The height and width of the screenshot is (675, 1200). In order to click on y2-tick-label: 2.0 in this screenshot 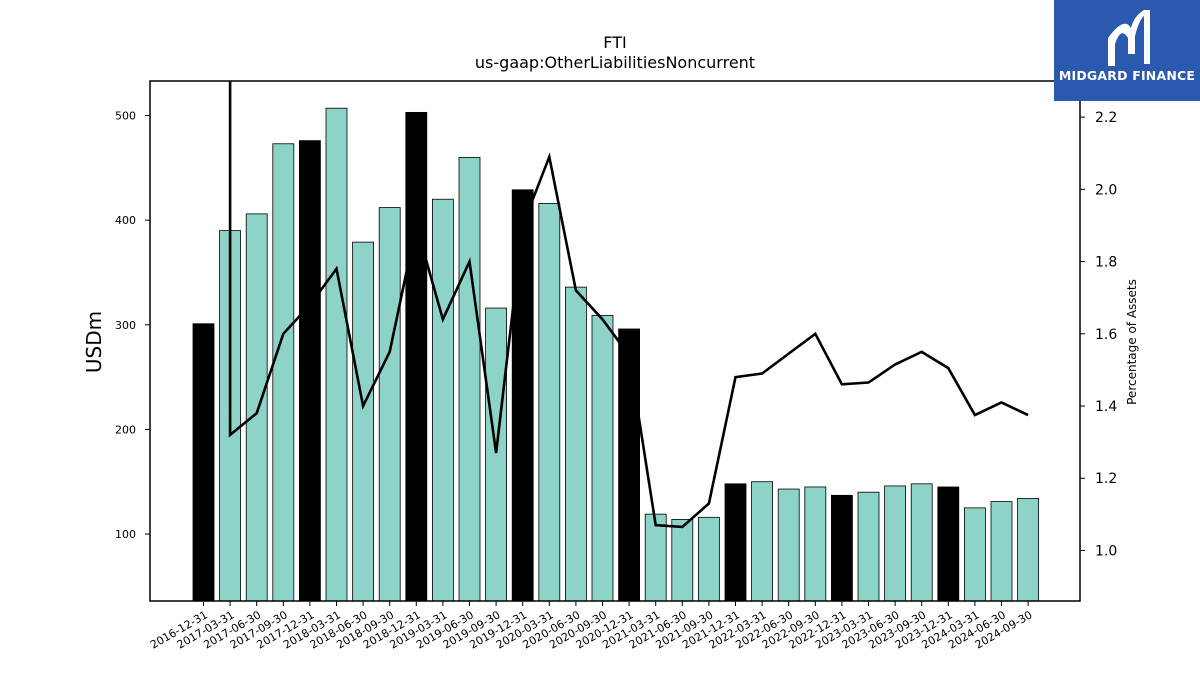, I will do `click(1106, 190)`.